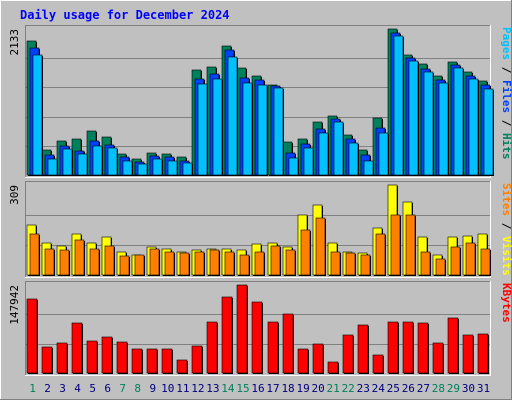 This screenshot has height=400, width=512. Describe the element at coordinates (423, 388) in the screenshot. I see `x-tick-label: 27` at that location.